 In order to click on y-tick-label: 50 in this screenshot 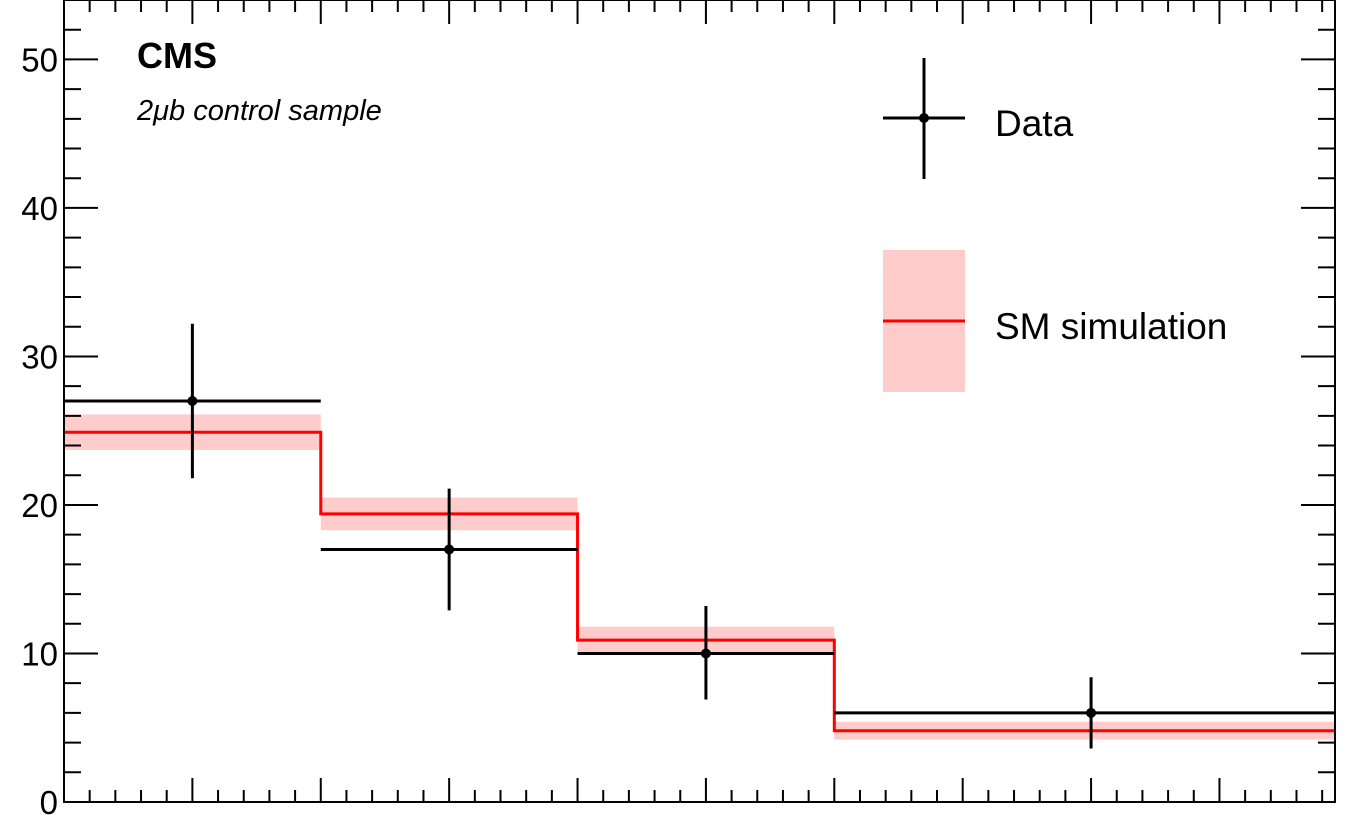, I will do `click(39, 59)`.